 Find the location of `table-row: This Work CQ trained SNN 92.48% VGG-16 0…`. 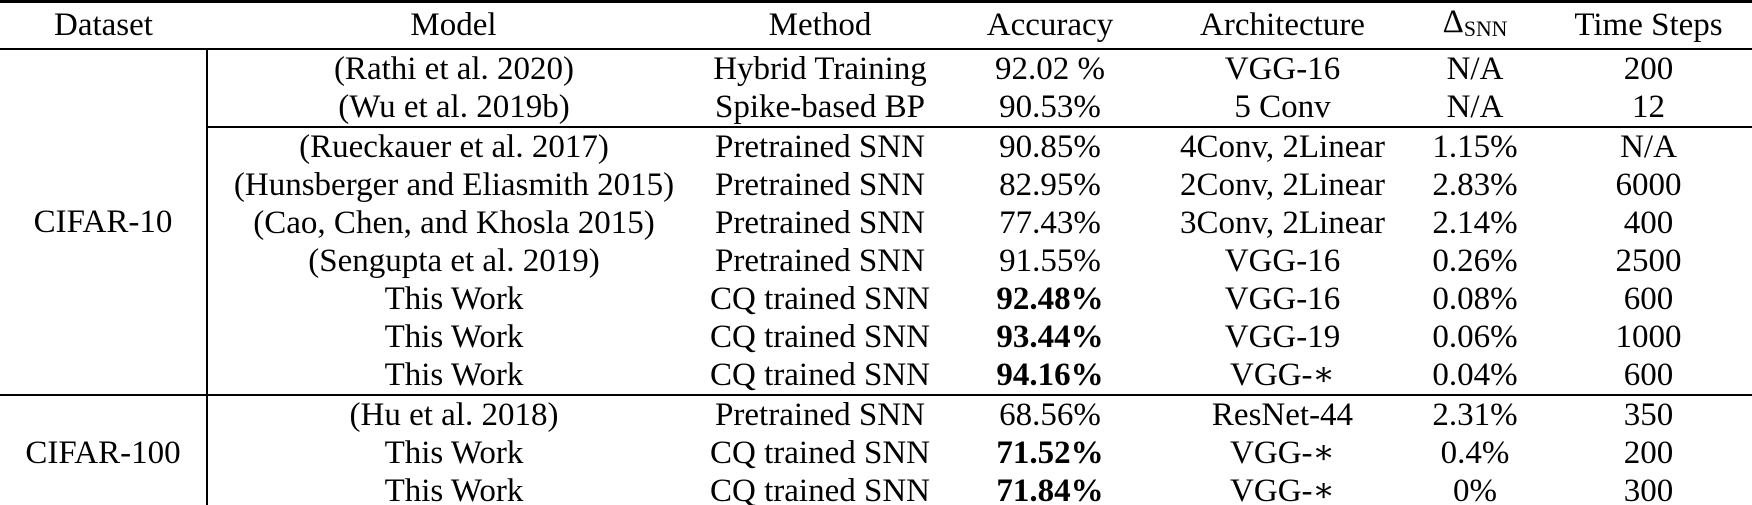

table-row: This Work CQ trained SNN 92.48% VGG-16 0… is located at coordinates (876, 299).